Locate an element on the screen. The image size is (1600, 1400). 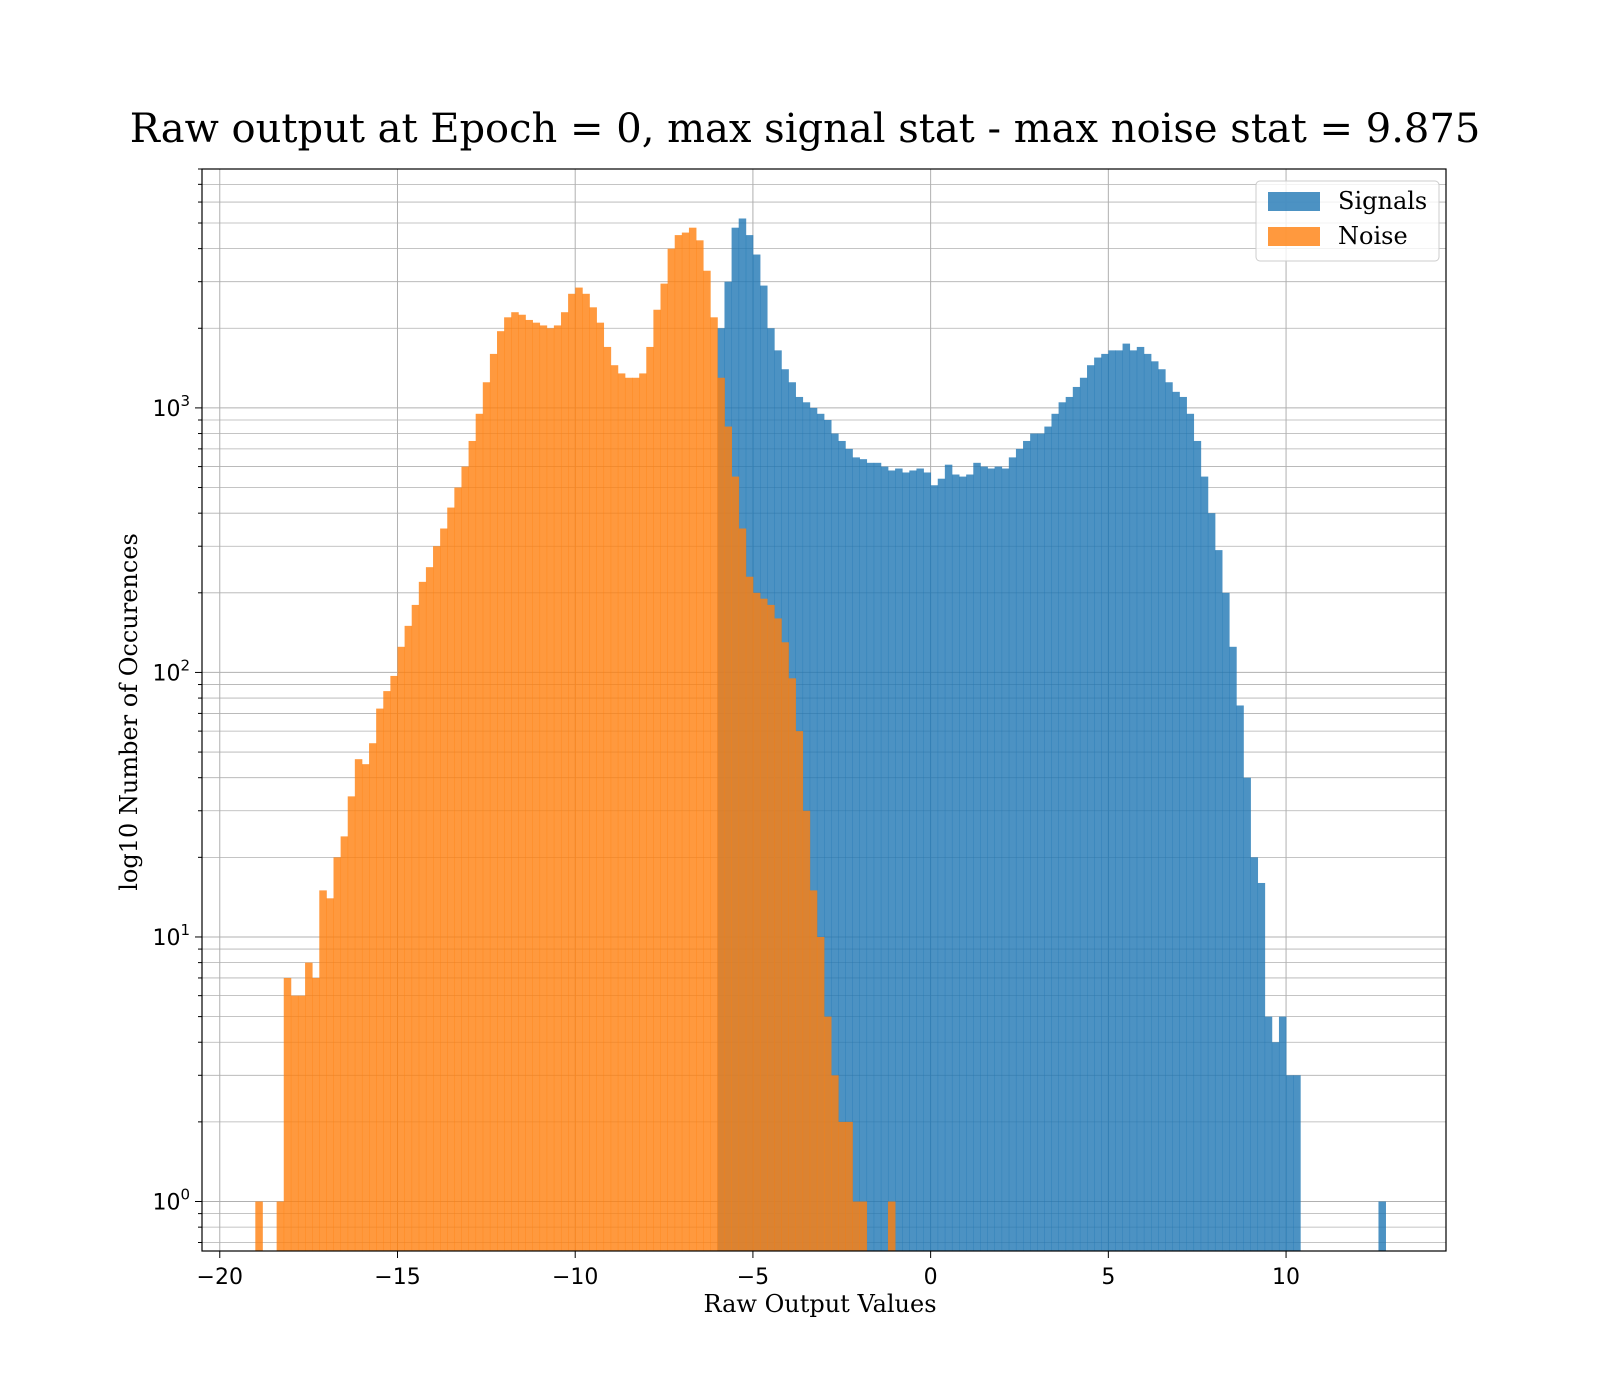
x-axis-label: Raw Output Values is located at coordinates (819, 1304).